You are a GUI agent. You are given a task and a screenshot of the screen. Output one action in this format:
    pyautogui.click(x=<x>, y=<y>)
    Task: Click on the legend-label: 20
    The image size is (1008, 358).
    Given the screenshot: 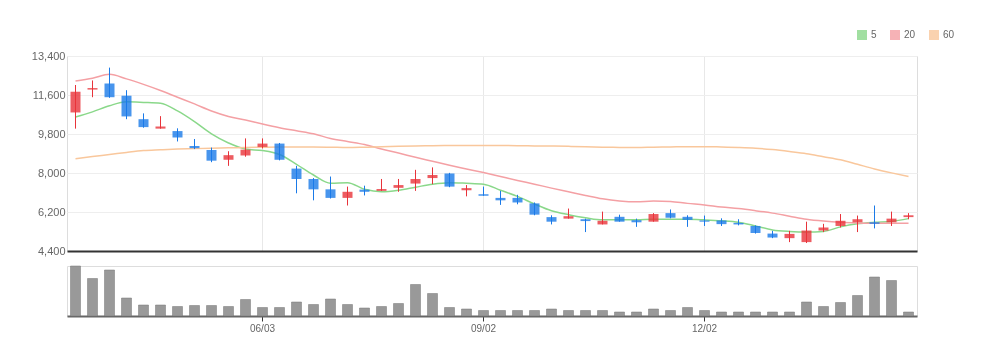 What is the action you would take?
    pyautogui.click(x=910, y=34)
    